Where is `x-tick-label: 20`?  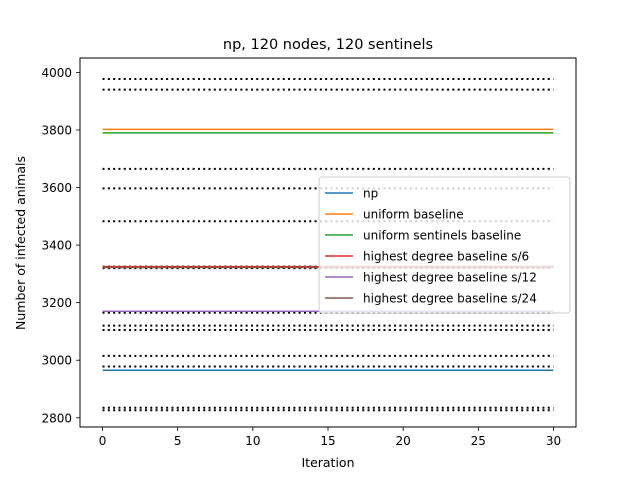 x-tick-label: 20 is located at coordinates (403, 441).